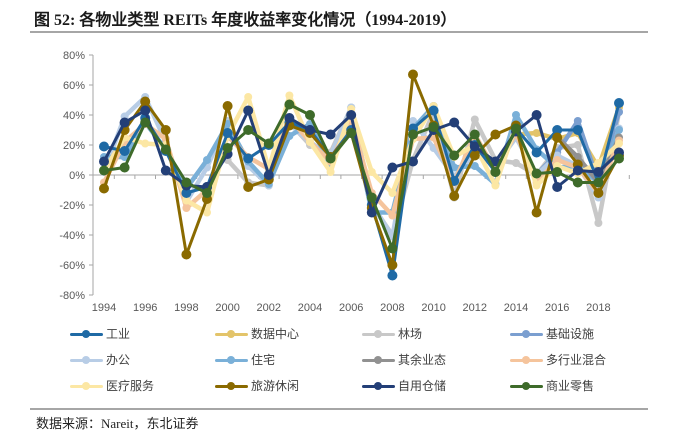 This screenshot has width=678, height=434. I want to click on x-tick-label: 2008, so click(392, 308).